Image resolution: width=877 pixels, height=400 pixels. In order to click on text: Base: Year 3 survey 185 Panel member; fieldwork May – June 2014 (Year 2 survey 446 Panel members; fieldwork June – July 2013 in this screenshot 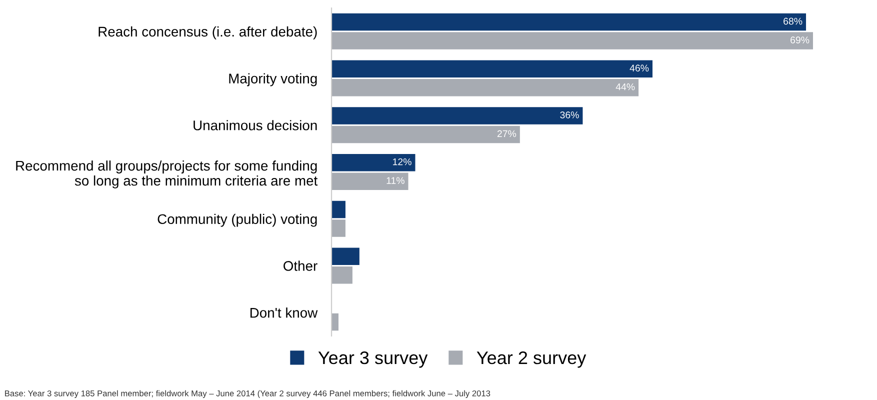, I will do `click(247, 394)`.